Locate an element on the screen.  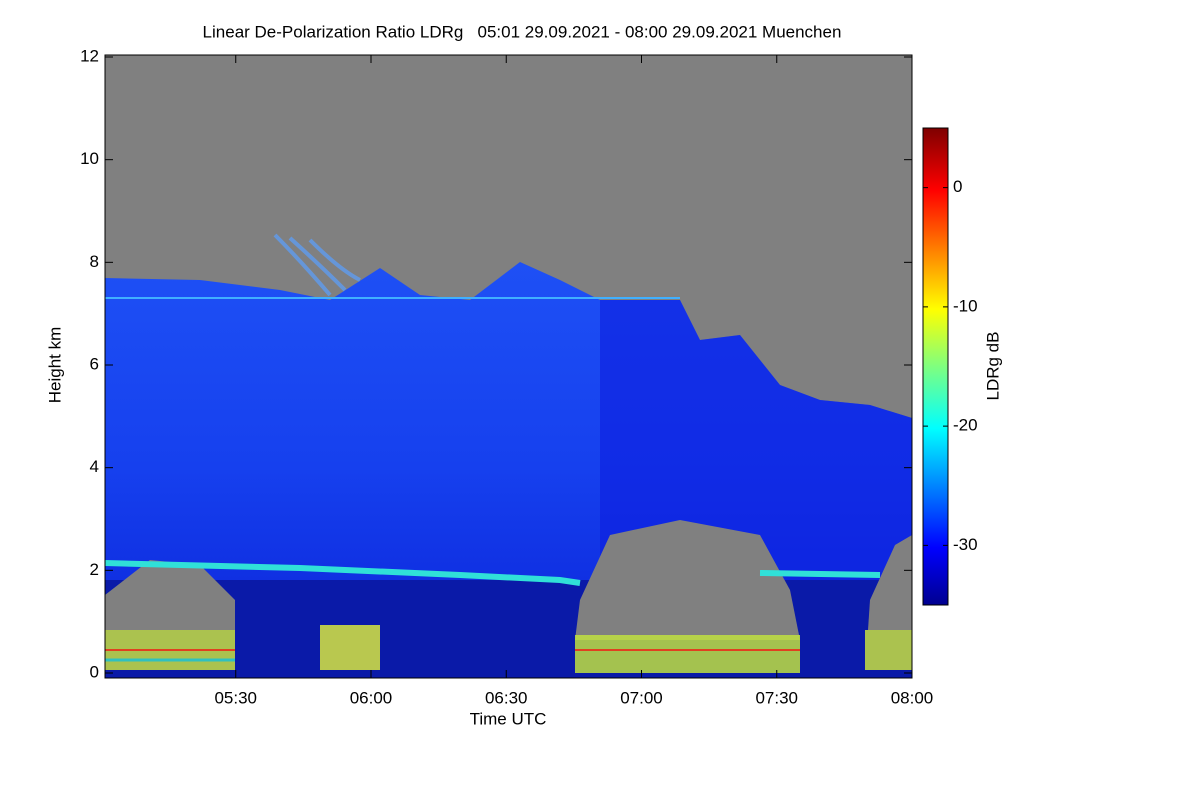
y-tick-label: 6 is located at coordinates (94, 363).